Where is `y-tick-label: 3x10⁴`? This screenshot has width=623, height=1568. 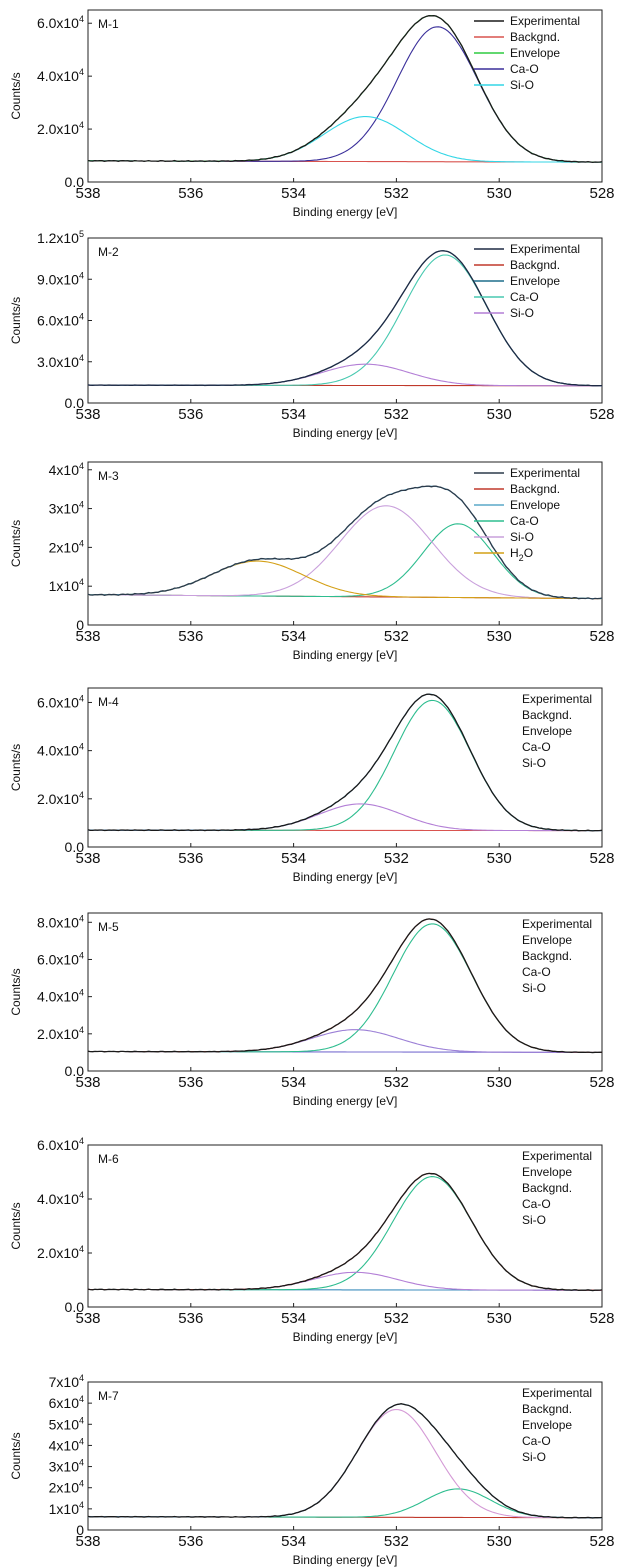 y-tick-label: 3x10⁴ is located at coordinates (66, 1466).